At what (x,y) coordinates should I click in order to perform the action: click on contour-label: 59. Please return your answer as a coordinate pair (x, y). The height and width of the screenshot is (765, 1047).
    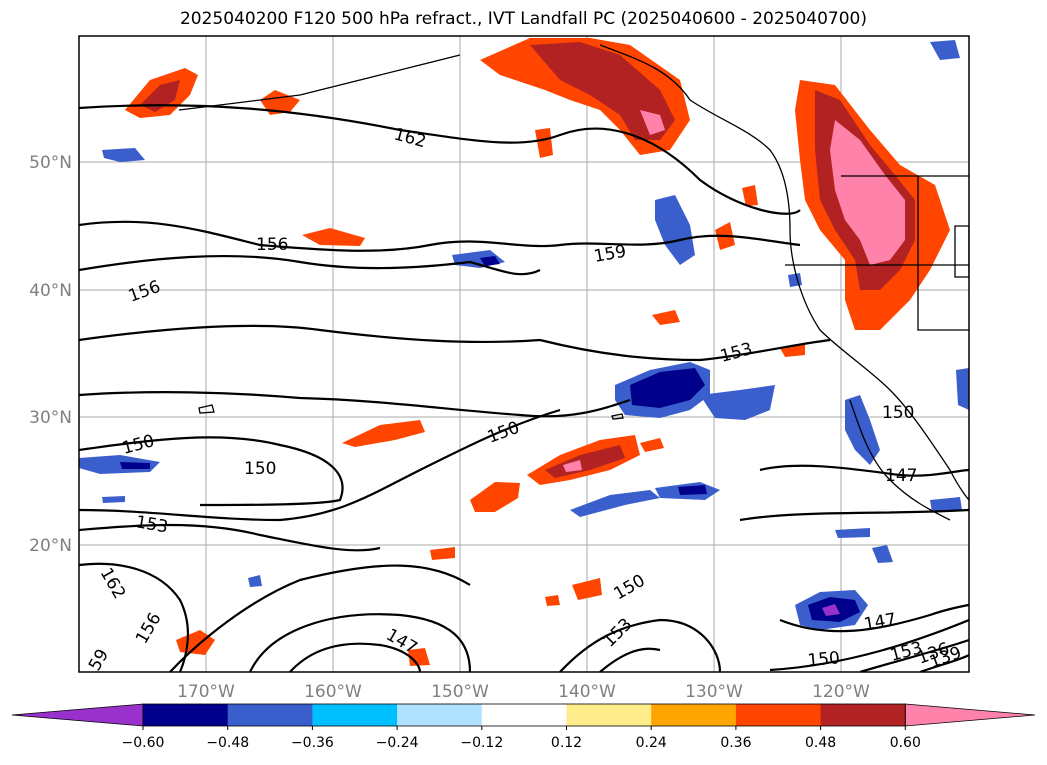
    Looking at the image, I should click on (99, 660).